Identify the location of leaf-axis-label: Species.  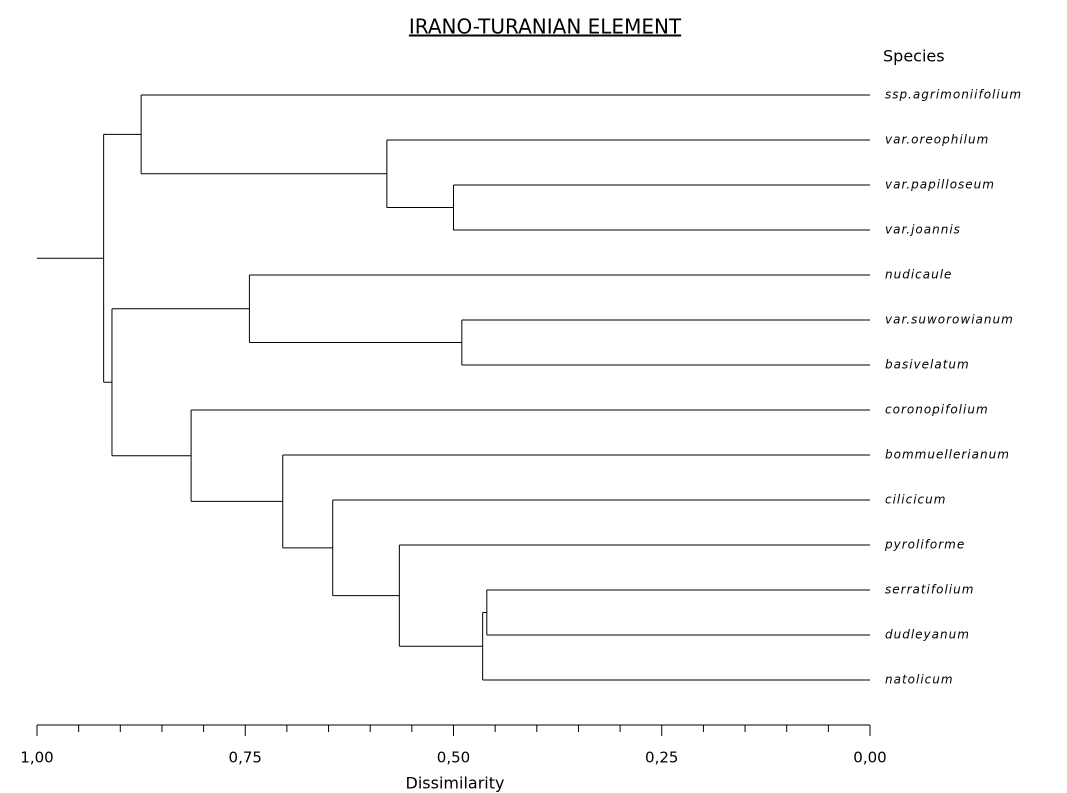
(914, 56).